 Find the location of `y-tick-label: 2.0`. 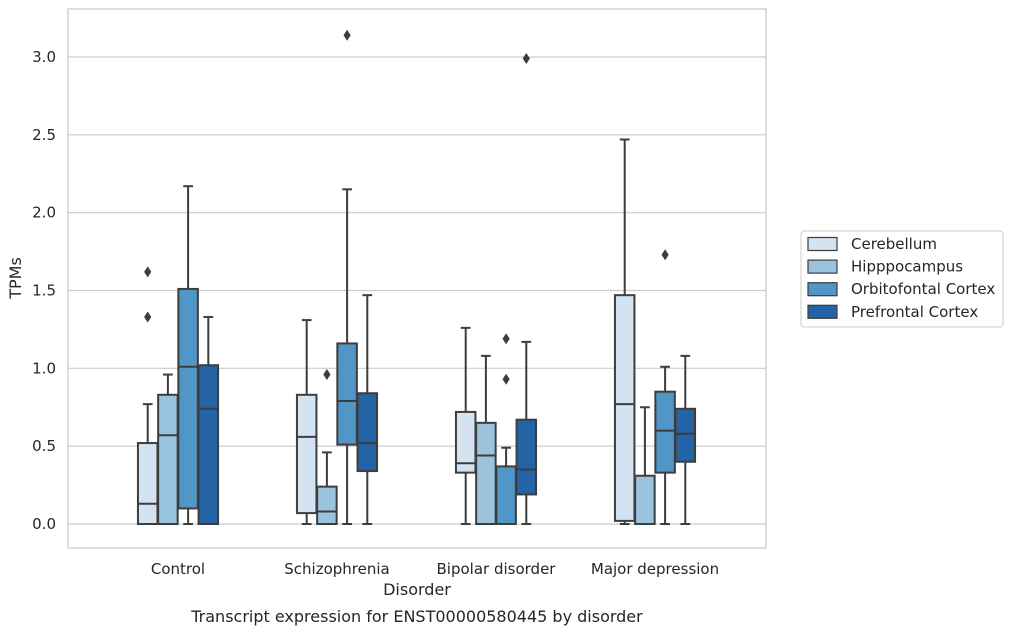

y-tick-label: 2.0 is located at coordinates (44, 213).